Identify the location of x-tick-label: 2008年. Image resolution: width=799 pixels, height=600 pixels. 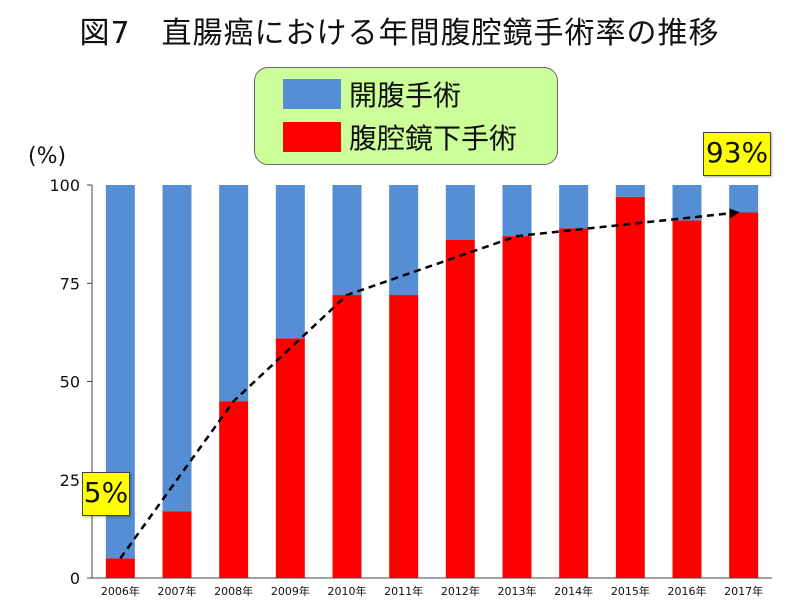
(233, 591).